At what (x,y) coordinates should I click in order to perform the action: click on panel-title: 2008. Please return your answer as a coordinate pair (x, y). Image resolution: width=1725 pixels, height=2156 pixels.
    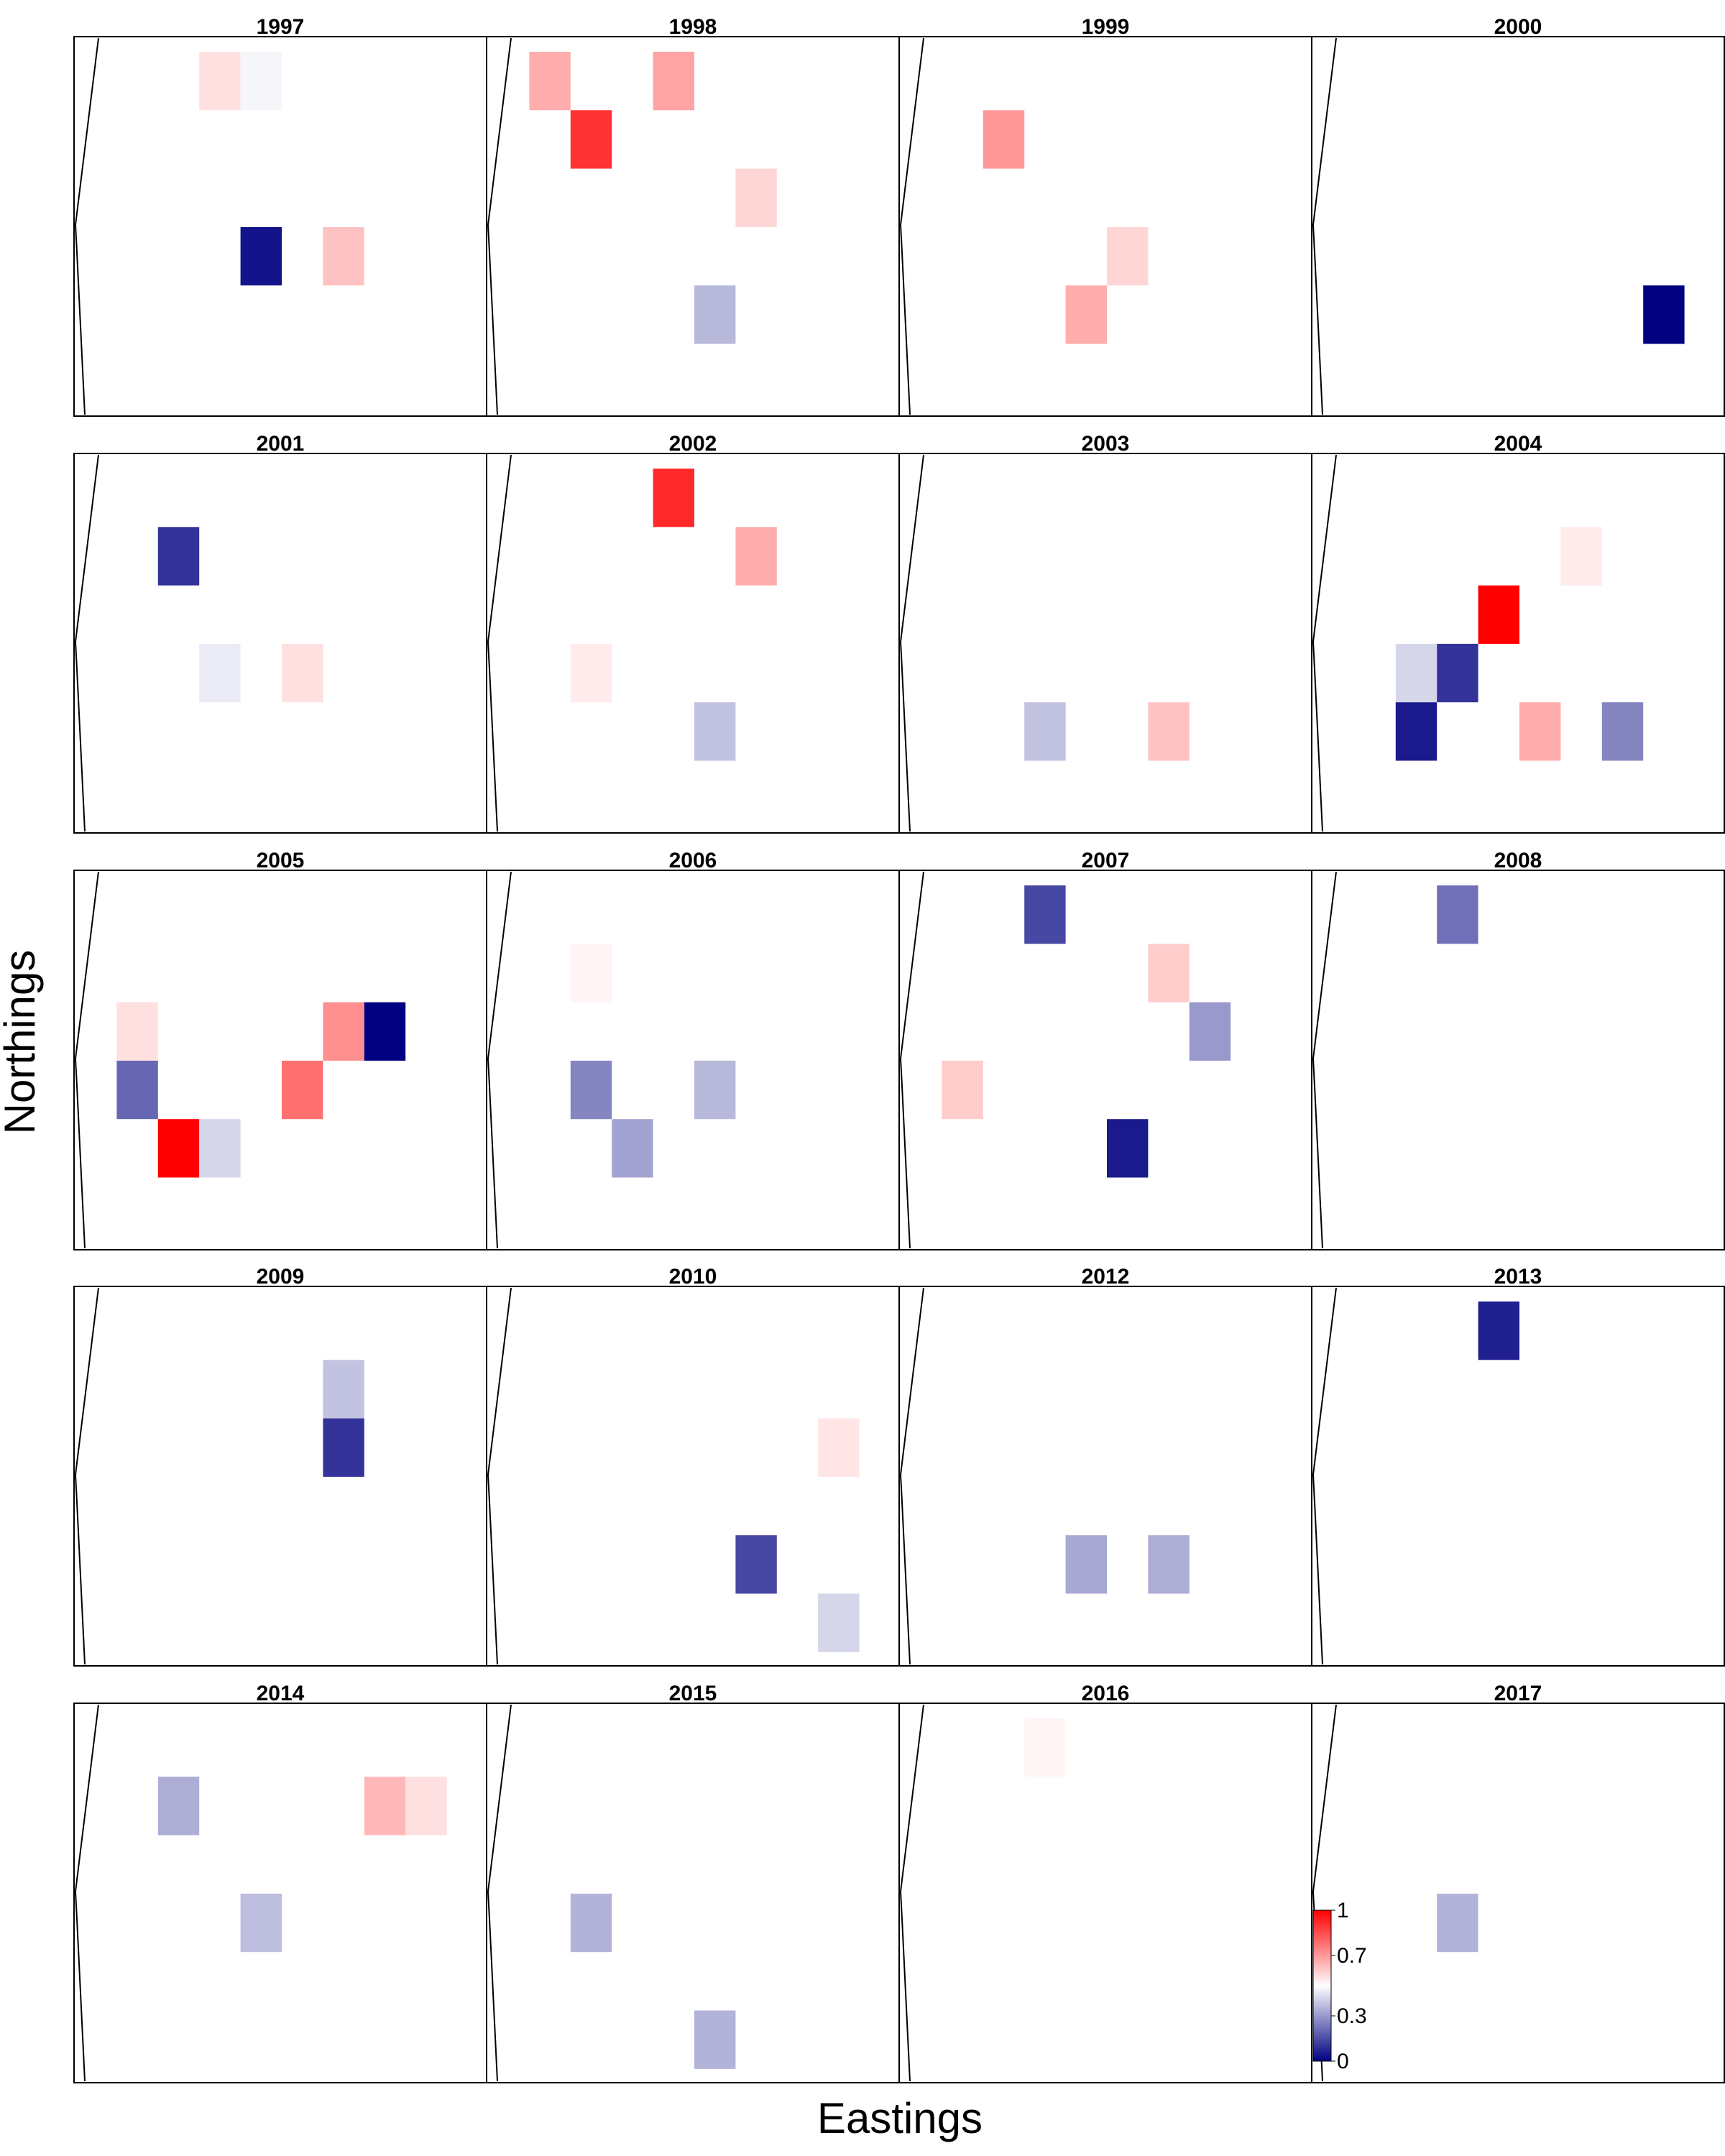
    Looking at the image, I should click on (1518, 861).